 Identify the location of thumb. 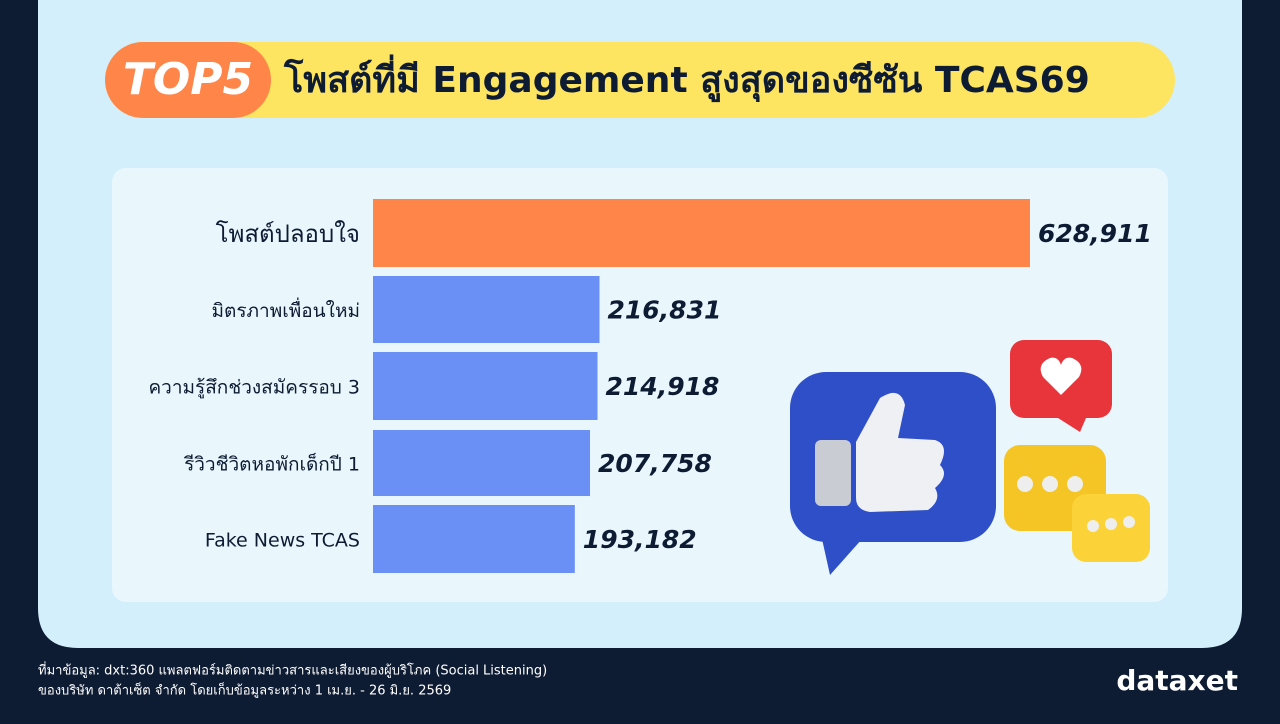
(900, 452).